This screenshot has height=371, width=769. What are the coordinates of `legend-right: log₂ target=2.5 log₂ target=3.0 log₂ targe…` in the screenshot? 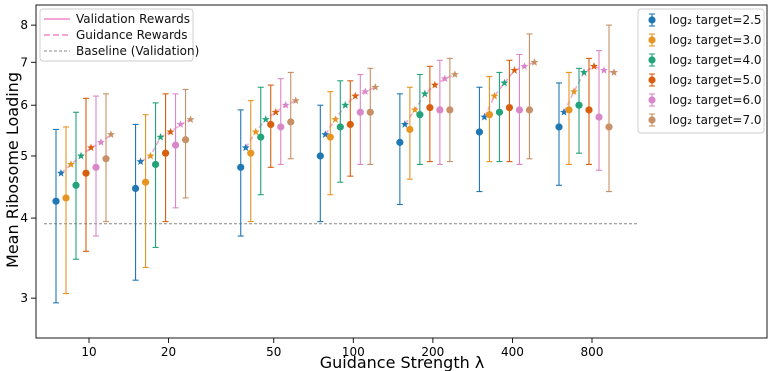 It's located at (701, 71).